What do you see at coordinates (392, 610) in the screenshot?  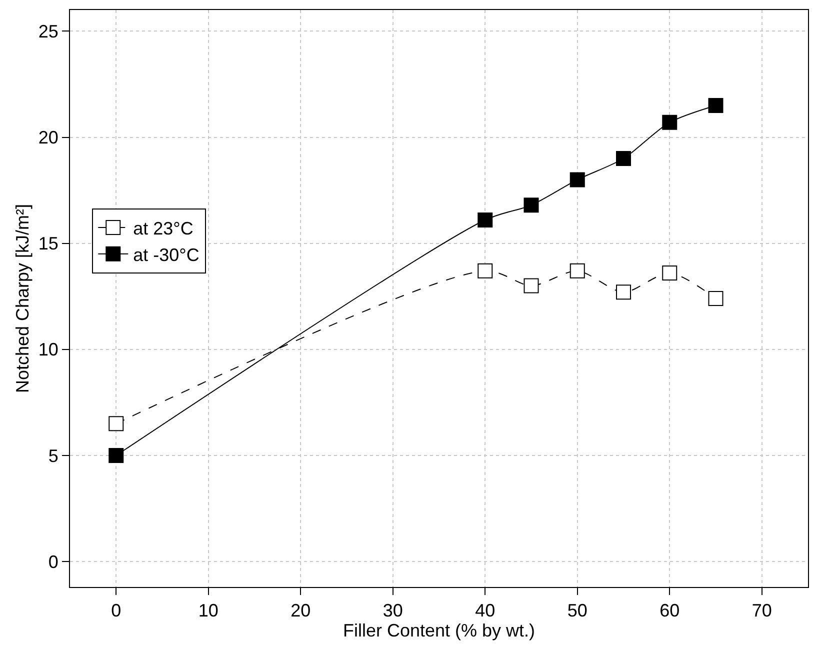 I see `x-tick-label: 30` at bounding box center [392, 610].